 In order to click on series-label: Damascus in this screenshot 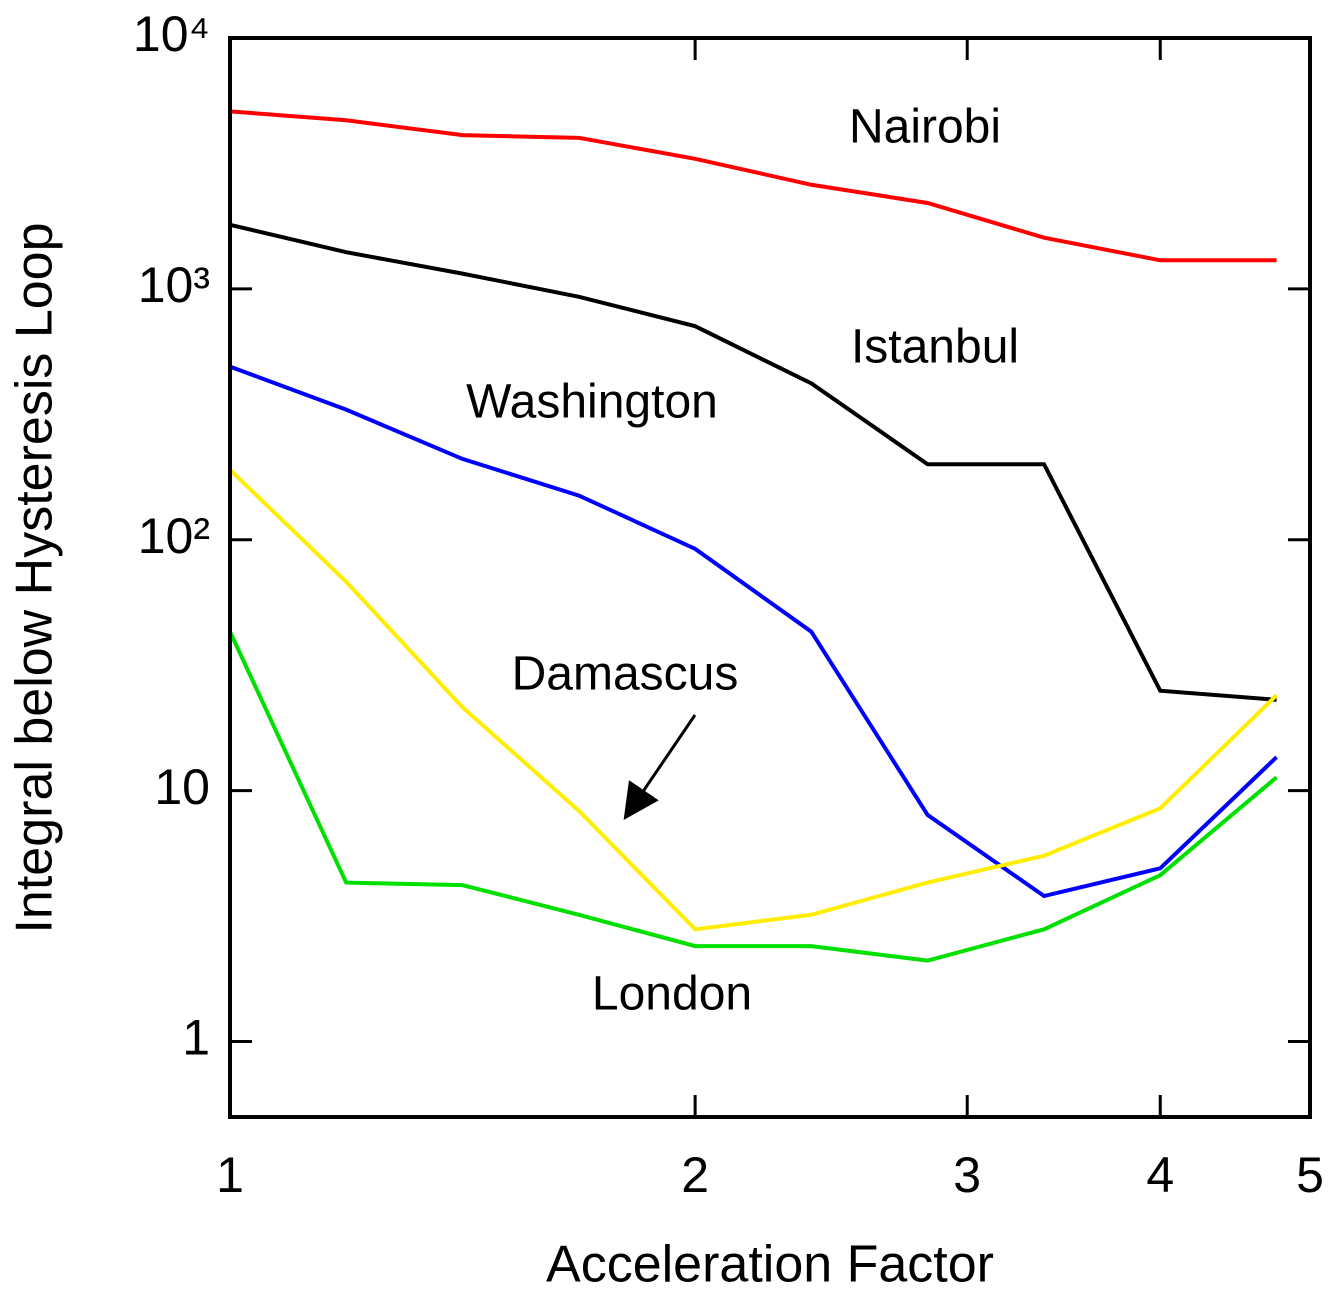, I will do `click(625, 674)`.